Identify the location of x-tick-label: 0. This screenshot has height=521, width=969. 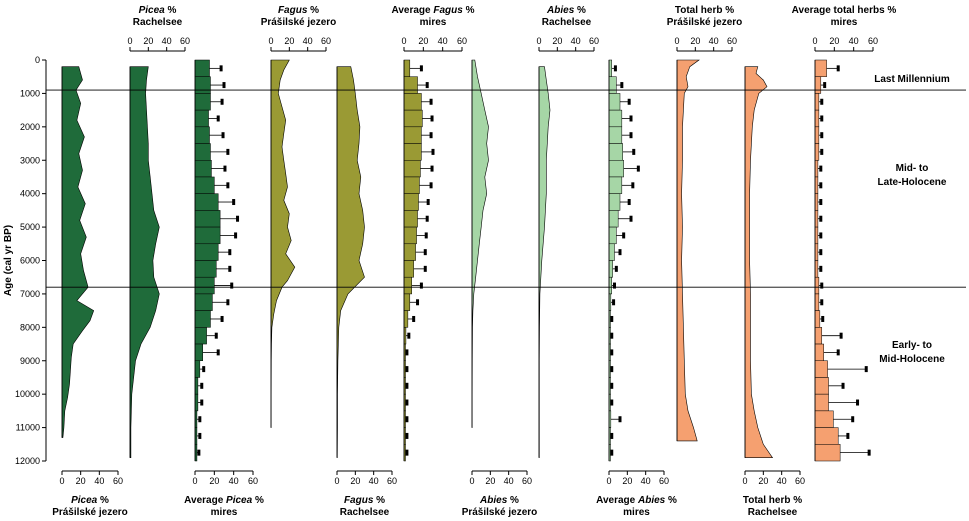
(403, 41).